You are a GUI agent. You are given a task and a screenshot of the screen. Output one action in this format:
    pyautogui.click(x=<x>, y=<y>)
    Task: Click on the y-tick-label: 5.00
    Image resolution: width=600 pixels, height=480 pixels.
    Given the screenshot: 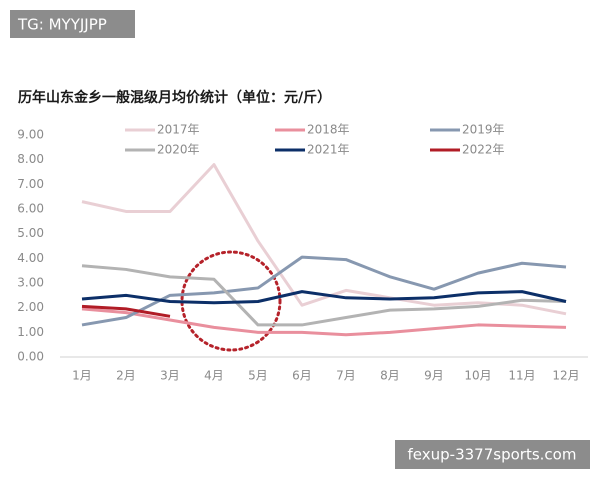 What is the action you would take?
    pyautogui.click(x=30, y=233)
    